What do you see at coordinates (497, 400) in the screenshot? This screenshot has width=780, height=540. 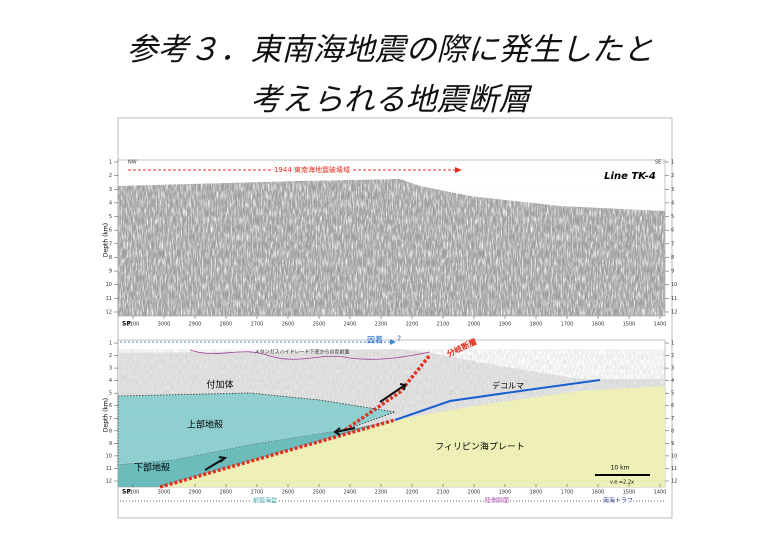 I see `decollement` at bounding box center [497, 400].